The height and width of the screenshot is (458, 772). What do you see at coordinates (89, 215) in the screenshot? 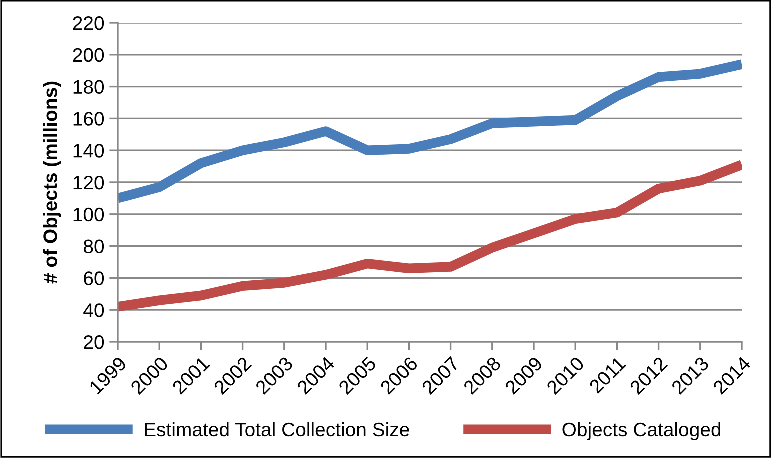
I see `y-tick-label: 100` at bounding box center [89, 215].